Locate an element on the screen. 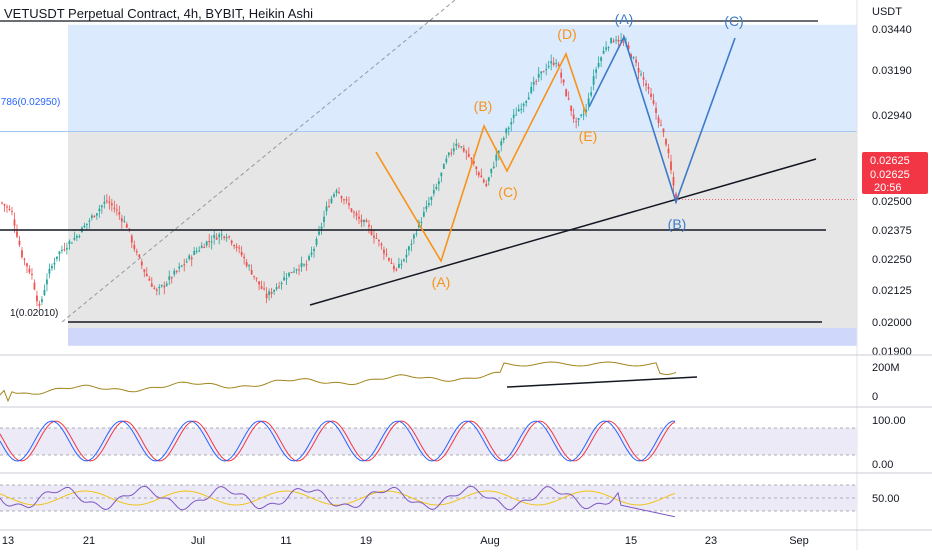 This screenshot has width=932, height=555. x-tick-label: Jul is located at coordinates (198, 541).